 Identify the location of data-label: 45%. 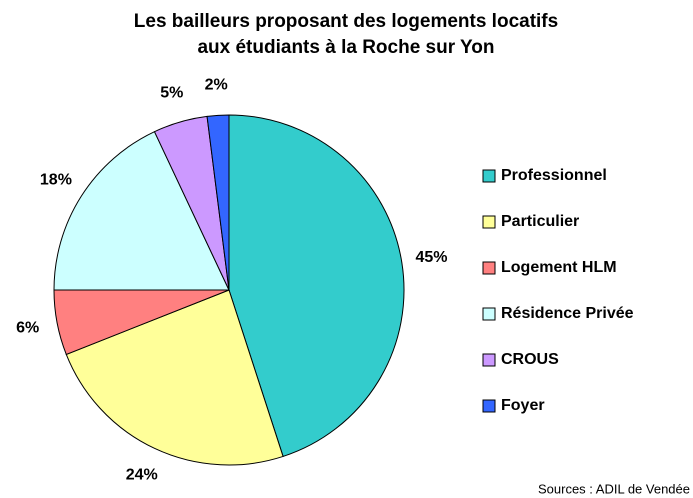
(431, 257).